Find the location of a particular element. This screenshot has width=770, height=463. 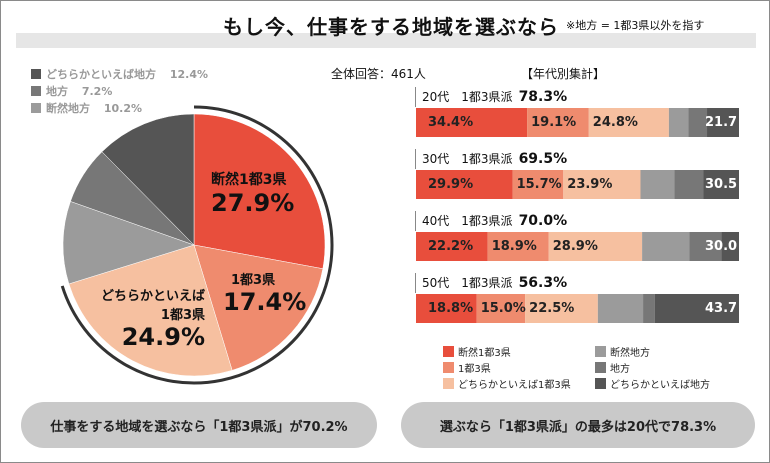

bar-legend-item: 1都3県 is located at coordinates (467, 367).